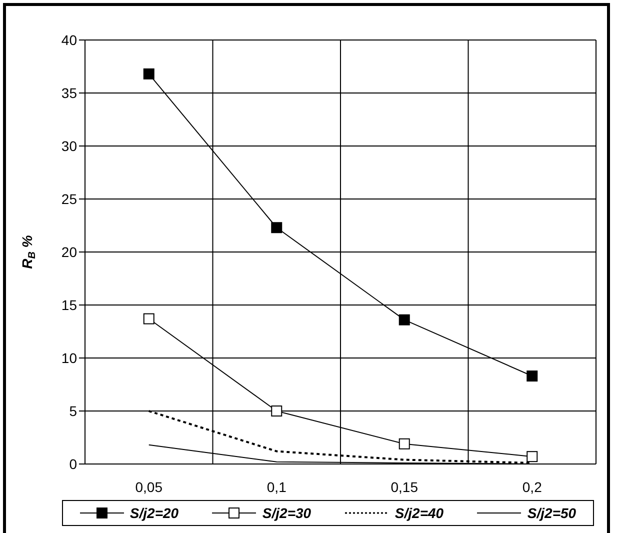 The image size is (619, 533). I want to click on x-tick-label: 0,2, so click(532, 486).